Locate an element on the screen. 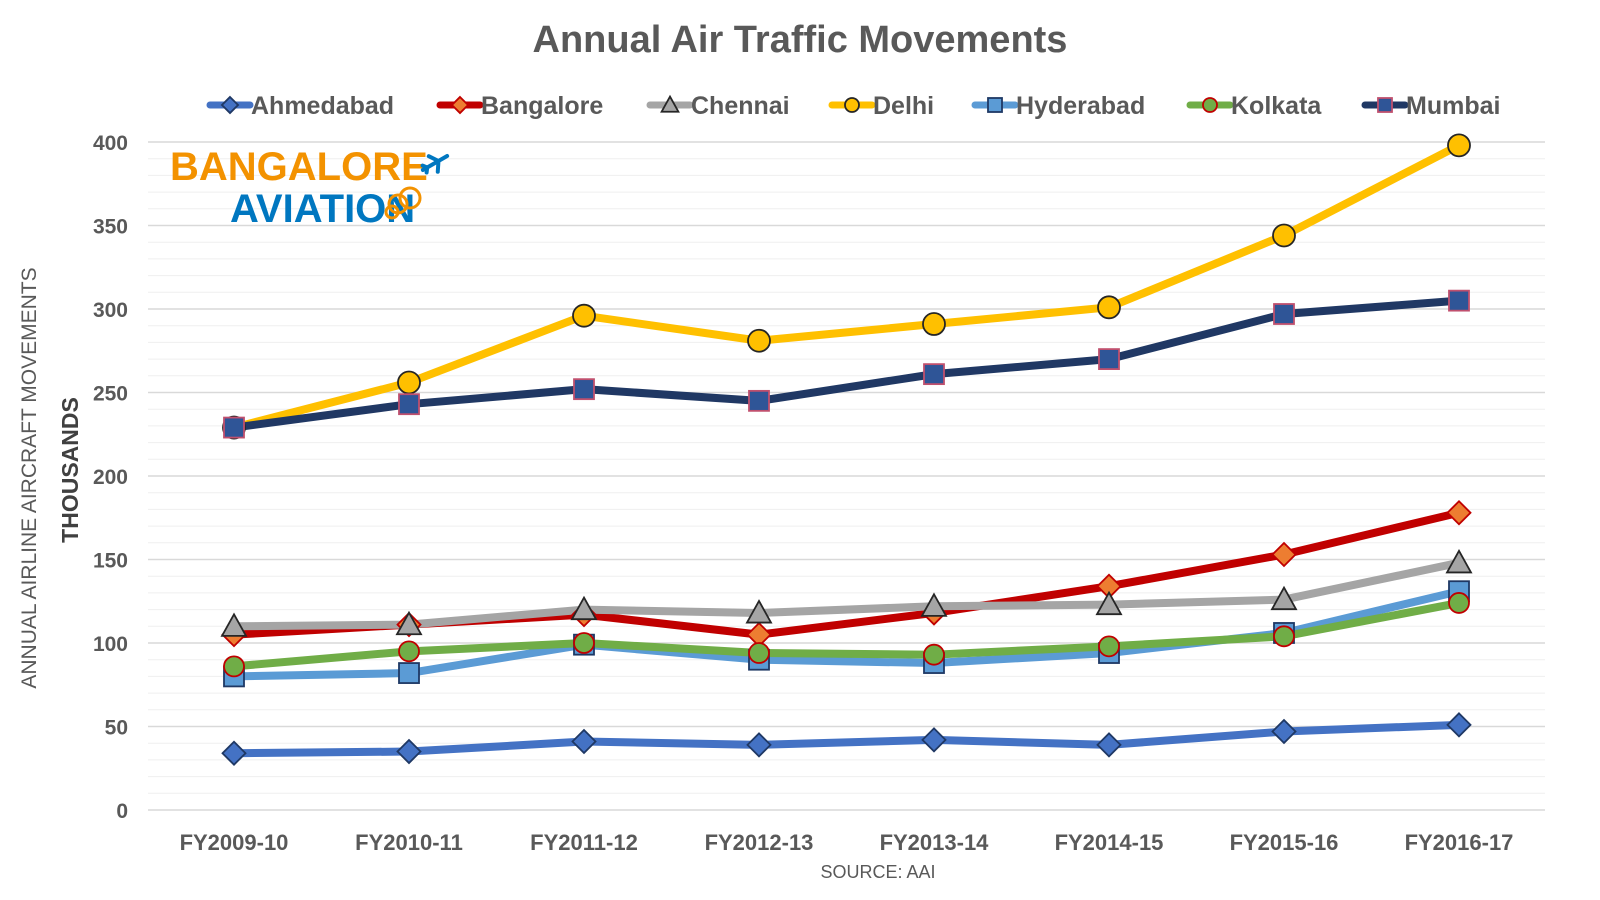  y-tick-label: 150 is located at coordinates (110, 561).